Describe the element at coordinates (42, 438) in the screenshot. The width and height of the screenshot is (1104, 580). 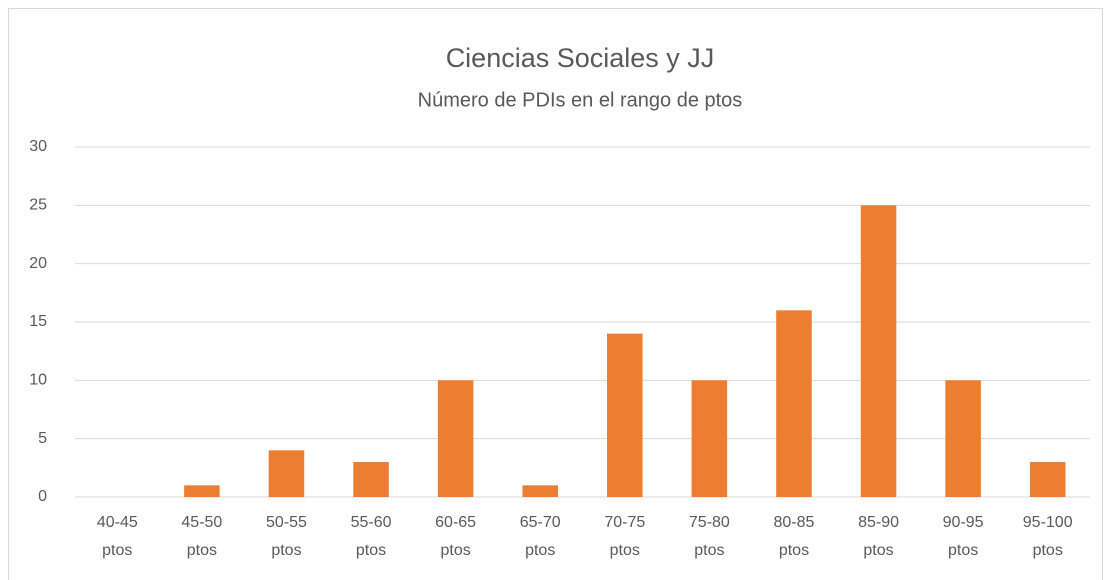
I see `y-tick-label: 5` at that location.